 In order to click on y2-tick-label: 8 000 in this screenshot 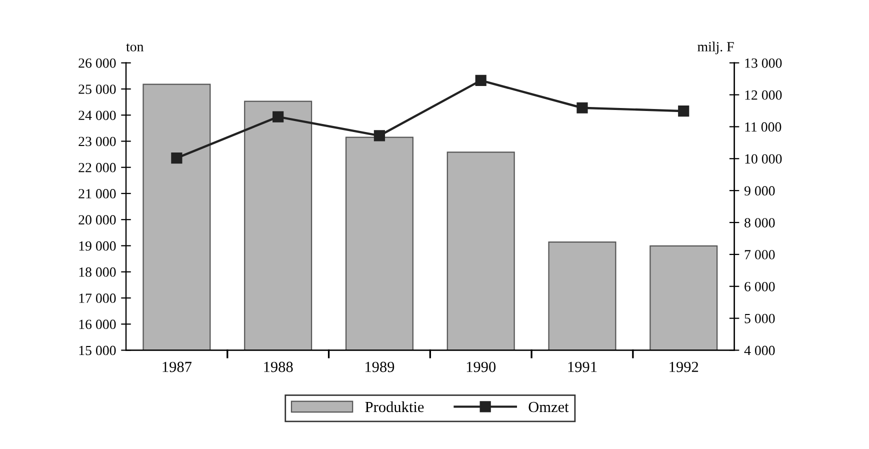, I will do `click(759, 223)`.